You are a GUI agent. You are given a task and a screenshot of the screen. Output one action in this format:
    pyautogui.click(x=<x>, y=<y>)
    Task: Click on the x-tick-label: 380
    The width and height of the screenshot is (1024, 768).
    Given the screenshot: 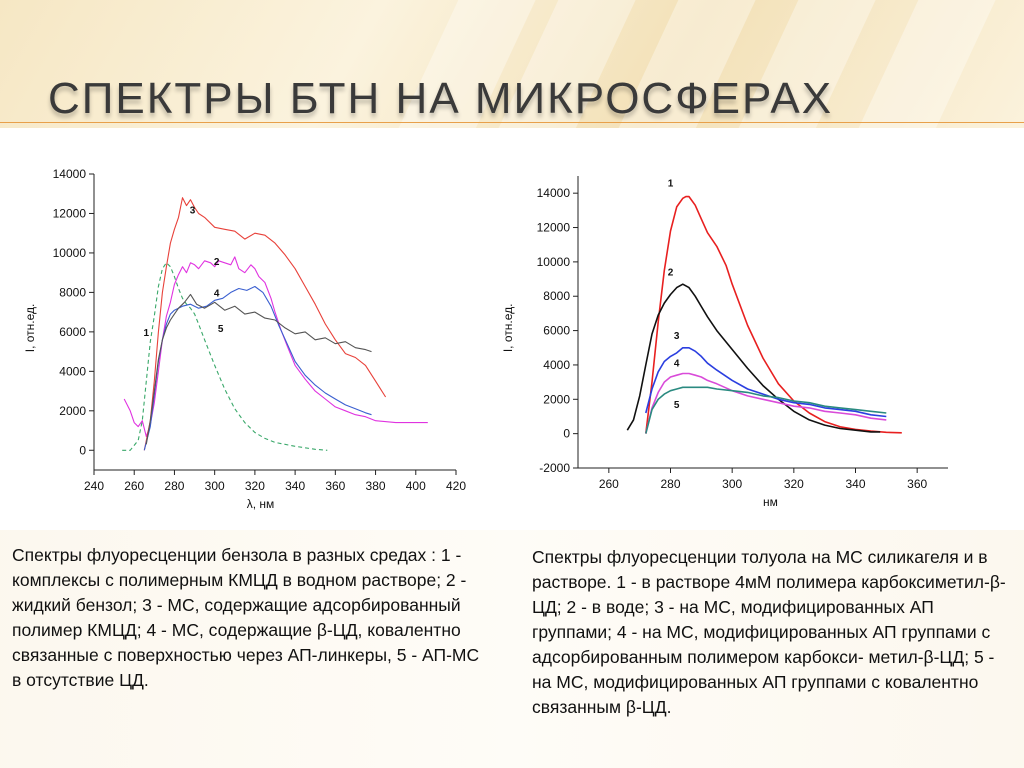 What is the action you would take?
    pyautogui.click(x=376, y=486)
    